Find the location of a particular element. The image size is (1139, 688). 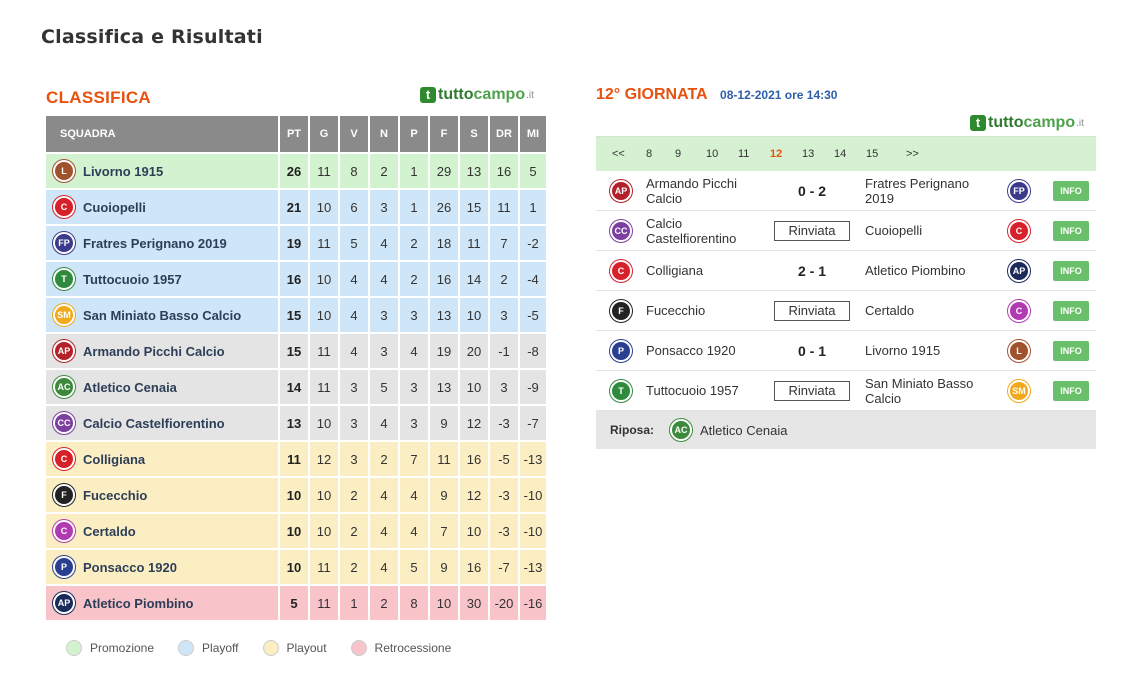

stat-n: 2 is located at coordinates (383, 458).